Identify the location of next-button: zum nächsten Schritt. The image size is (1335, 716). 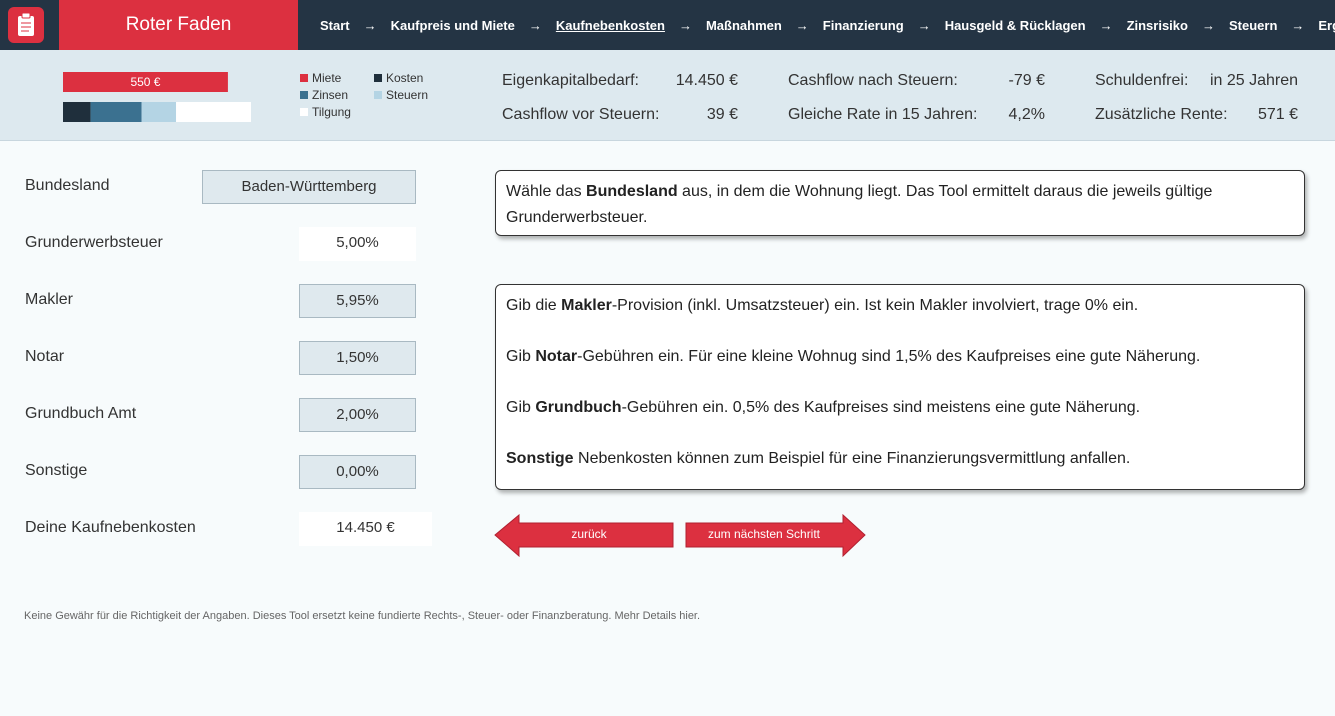
(775, 536).